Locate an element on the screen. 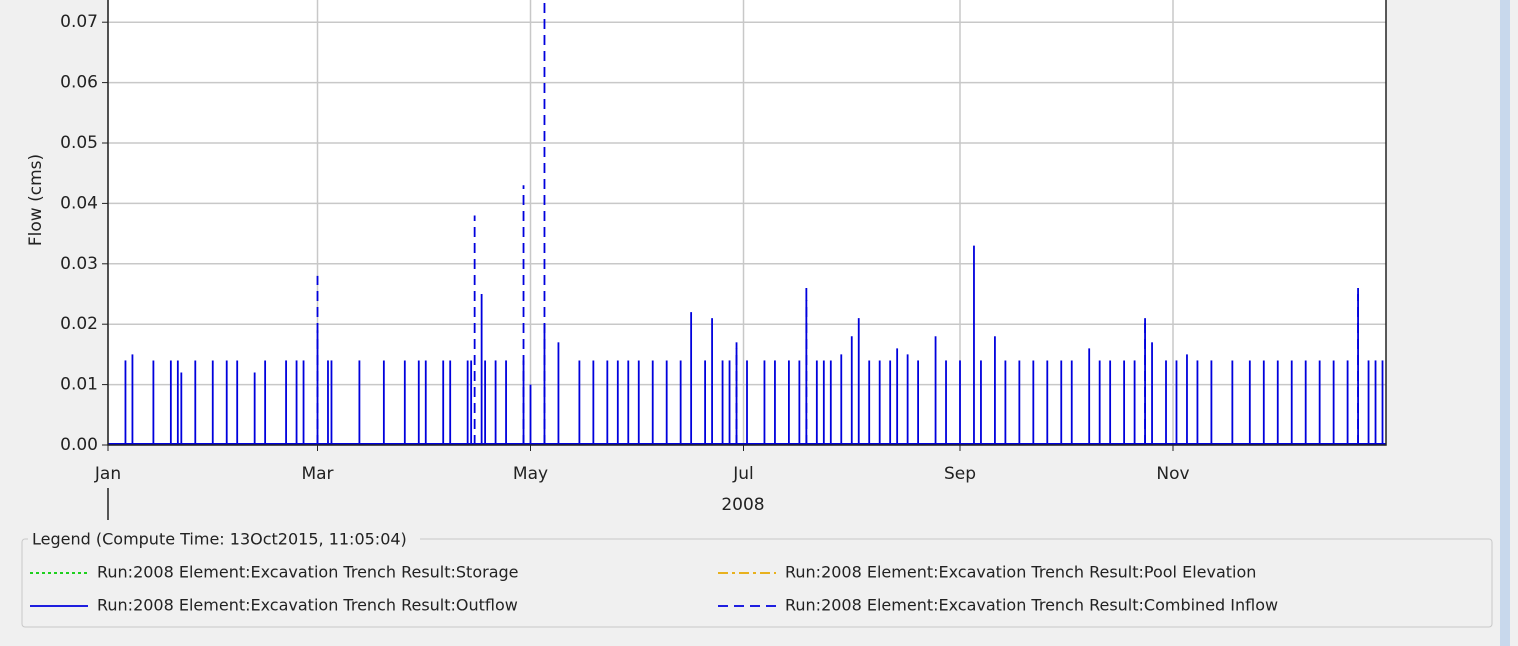 The image size is (1518, 646). y-tick-label: 0.02 is located at coordinates (79, 324).